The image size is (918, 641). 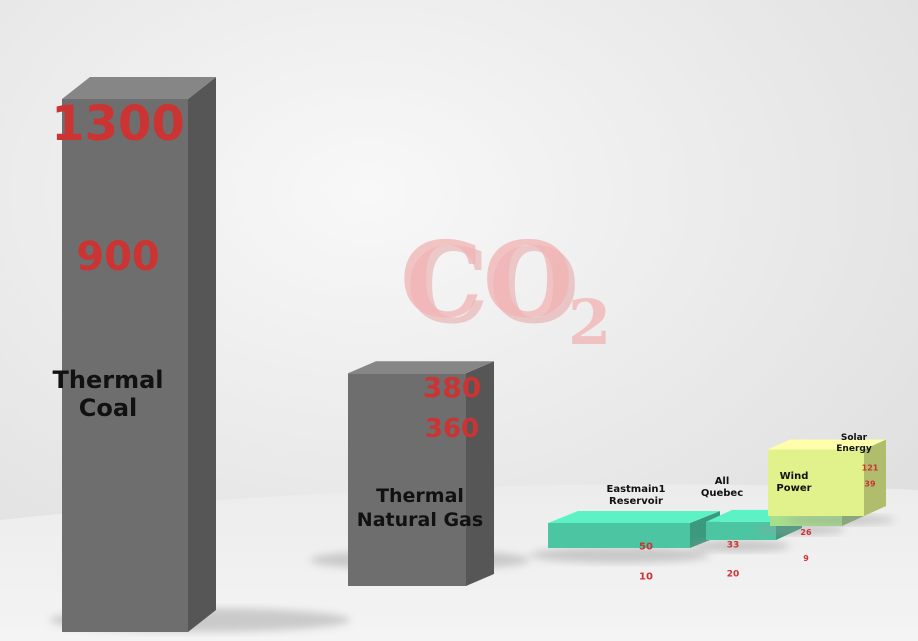 I want to click on category-label-0-0: Thermal, so click(x=108, y=380).